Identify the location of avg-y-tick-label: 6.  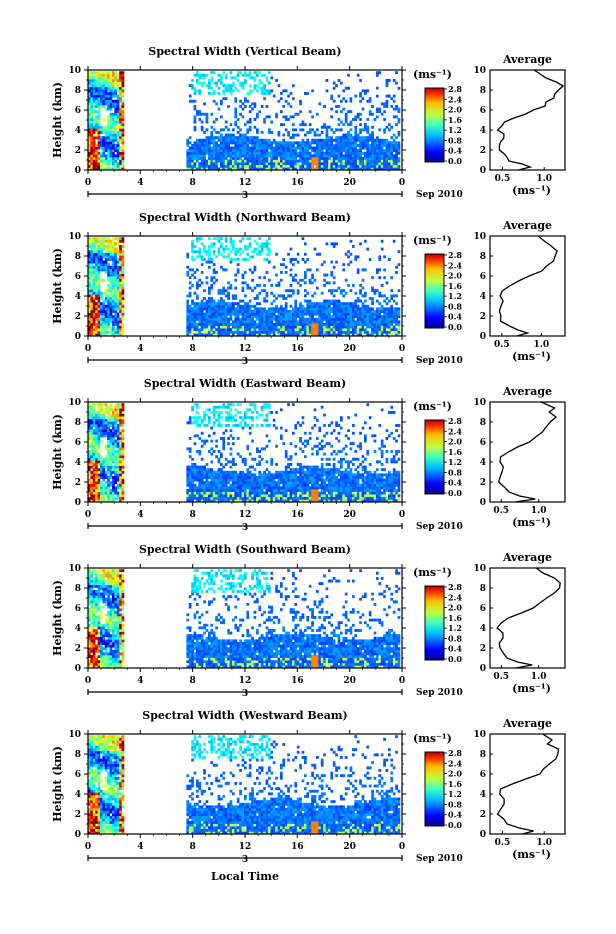
(483, 111).